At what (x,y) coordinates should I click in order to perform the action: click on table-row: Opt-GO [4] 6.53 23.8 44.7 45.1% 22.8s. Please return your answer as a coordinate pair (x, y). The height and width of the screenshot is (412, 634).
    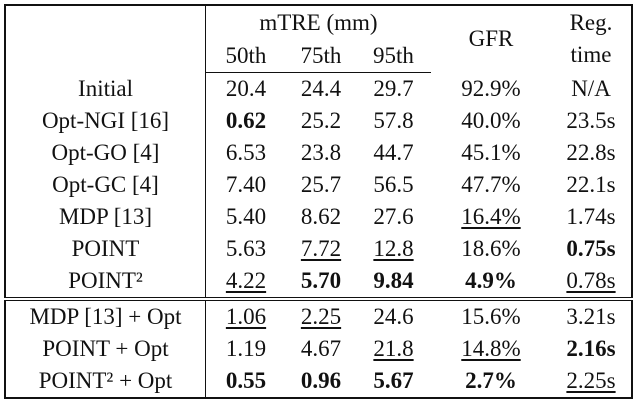
    Looking at the image, I should click on (318, 153).